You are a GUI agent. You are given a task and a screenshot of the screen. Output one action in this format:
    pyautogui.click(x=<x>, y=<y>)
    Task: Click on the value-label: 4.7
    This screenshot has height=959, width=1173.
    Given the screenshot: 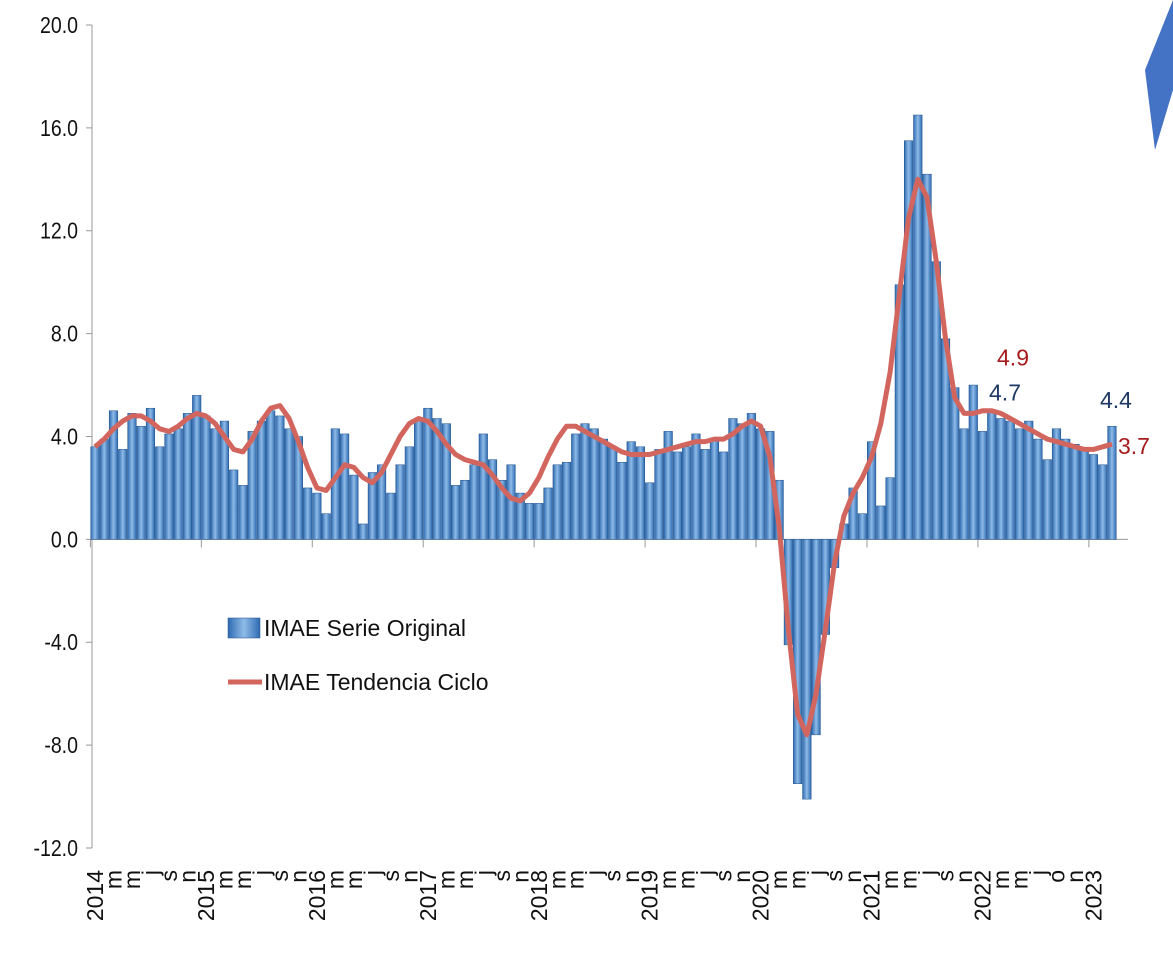 What is the action you would take?
    pyautogui.click(x=1005, y=392)
    